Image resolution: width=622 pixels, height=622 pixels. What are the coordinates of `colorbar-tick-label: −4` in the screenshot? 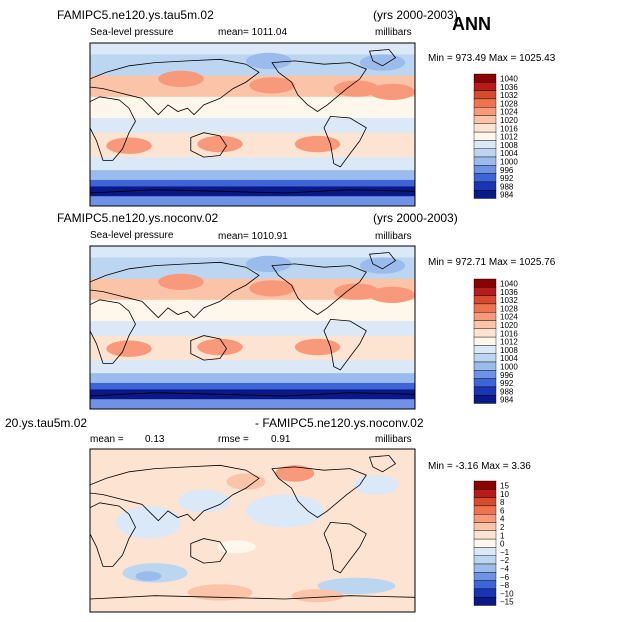 It's located at (505, 568).